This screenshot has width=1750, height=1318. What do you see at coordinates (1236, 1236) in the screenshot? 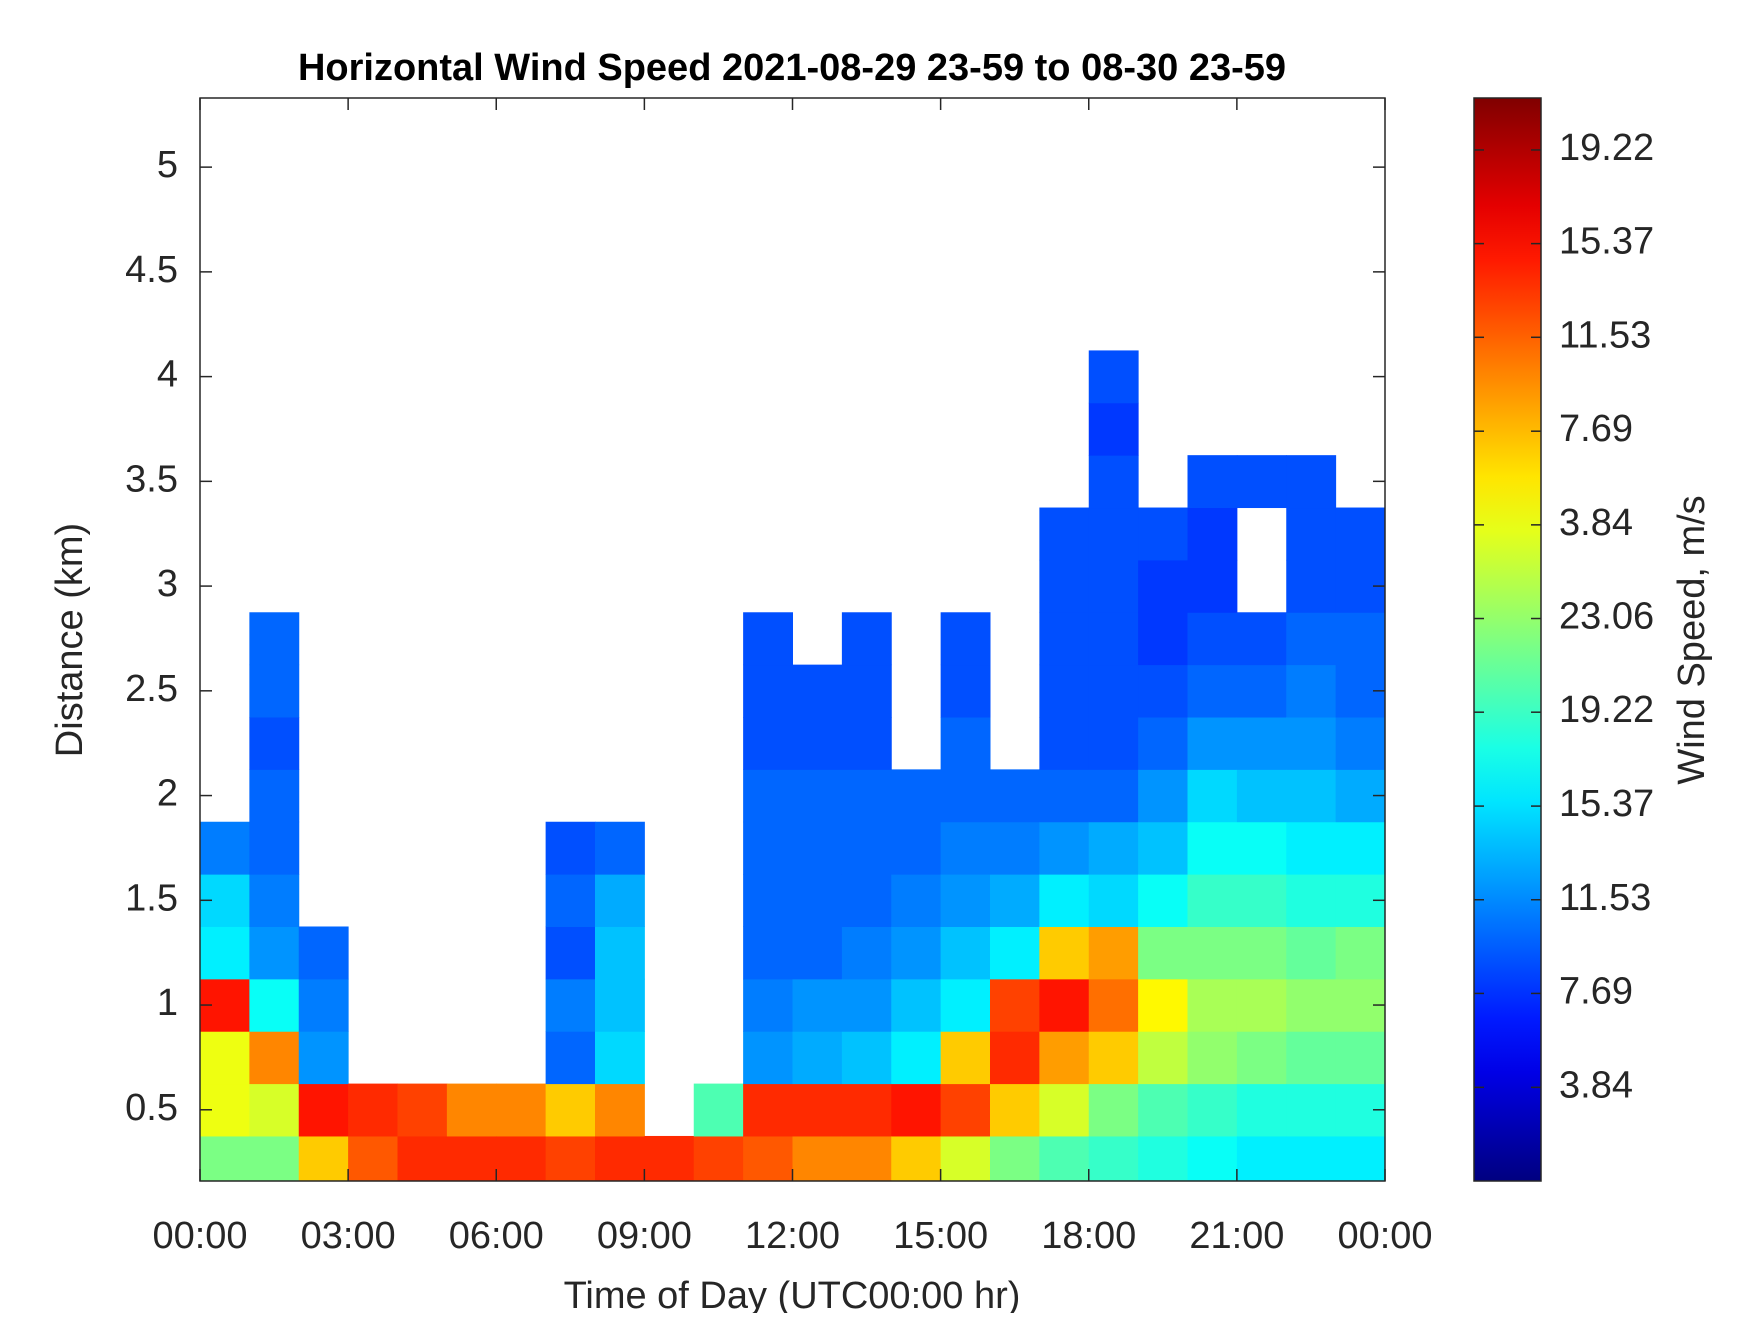
I see `x-tick-label: 21:00` at bounding box center [1236, 1236].